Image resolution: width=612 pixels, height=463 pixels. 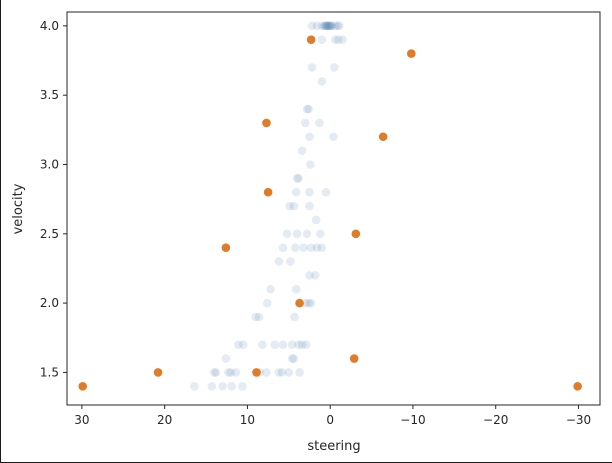 I want to click on y-axis-label: velocity, so click(x=18, y=208).